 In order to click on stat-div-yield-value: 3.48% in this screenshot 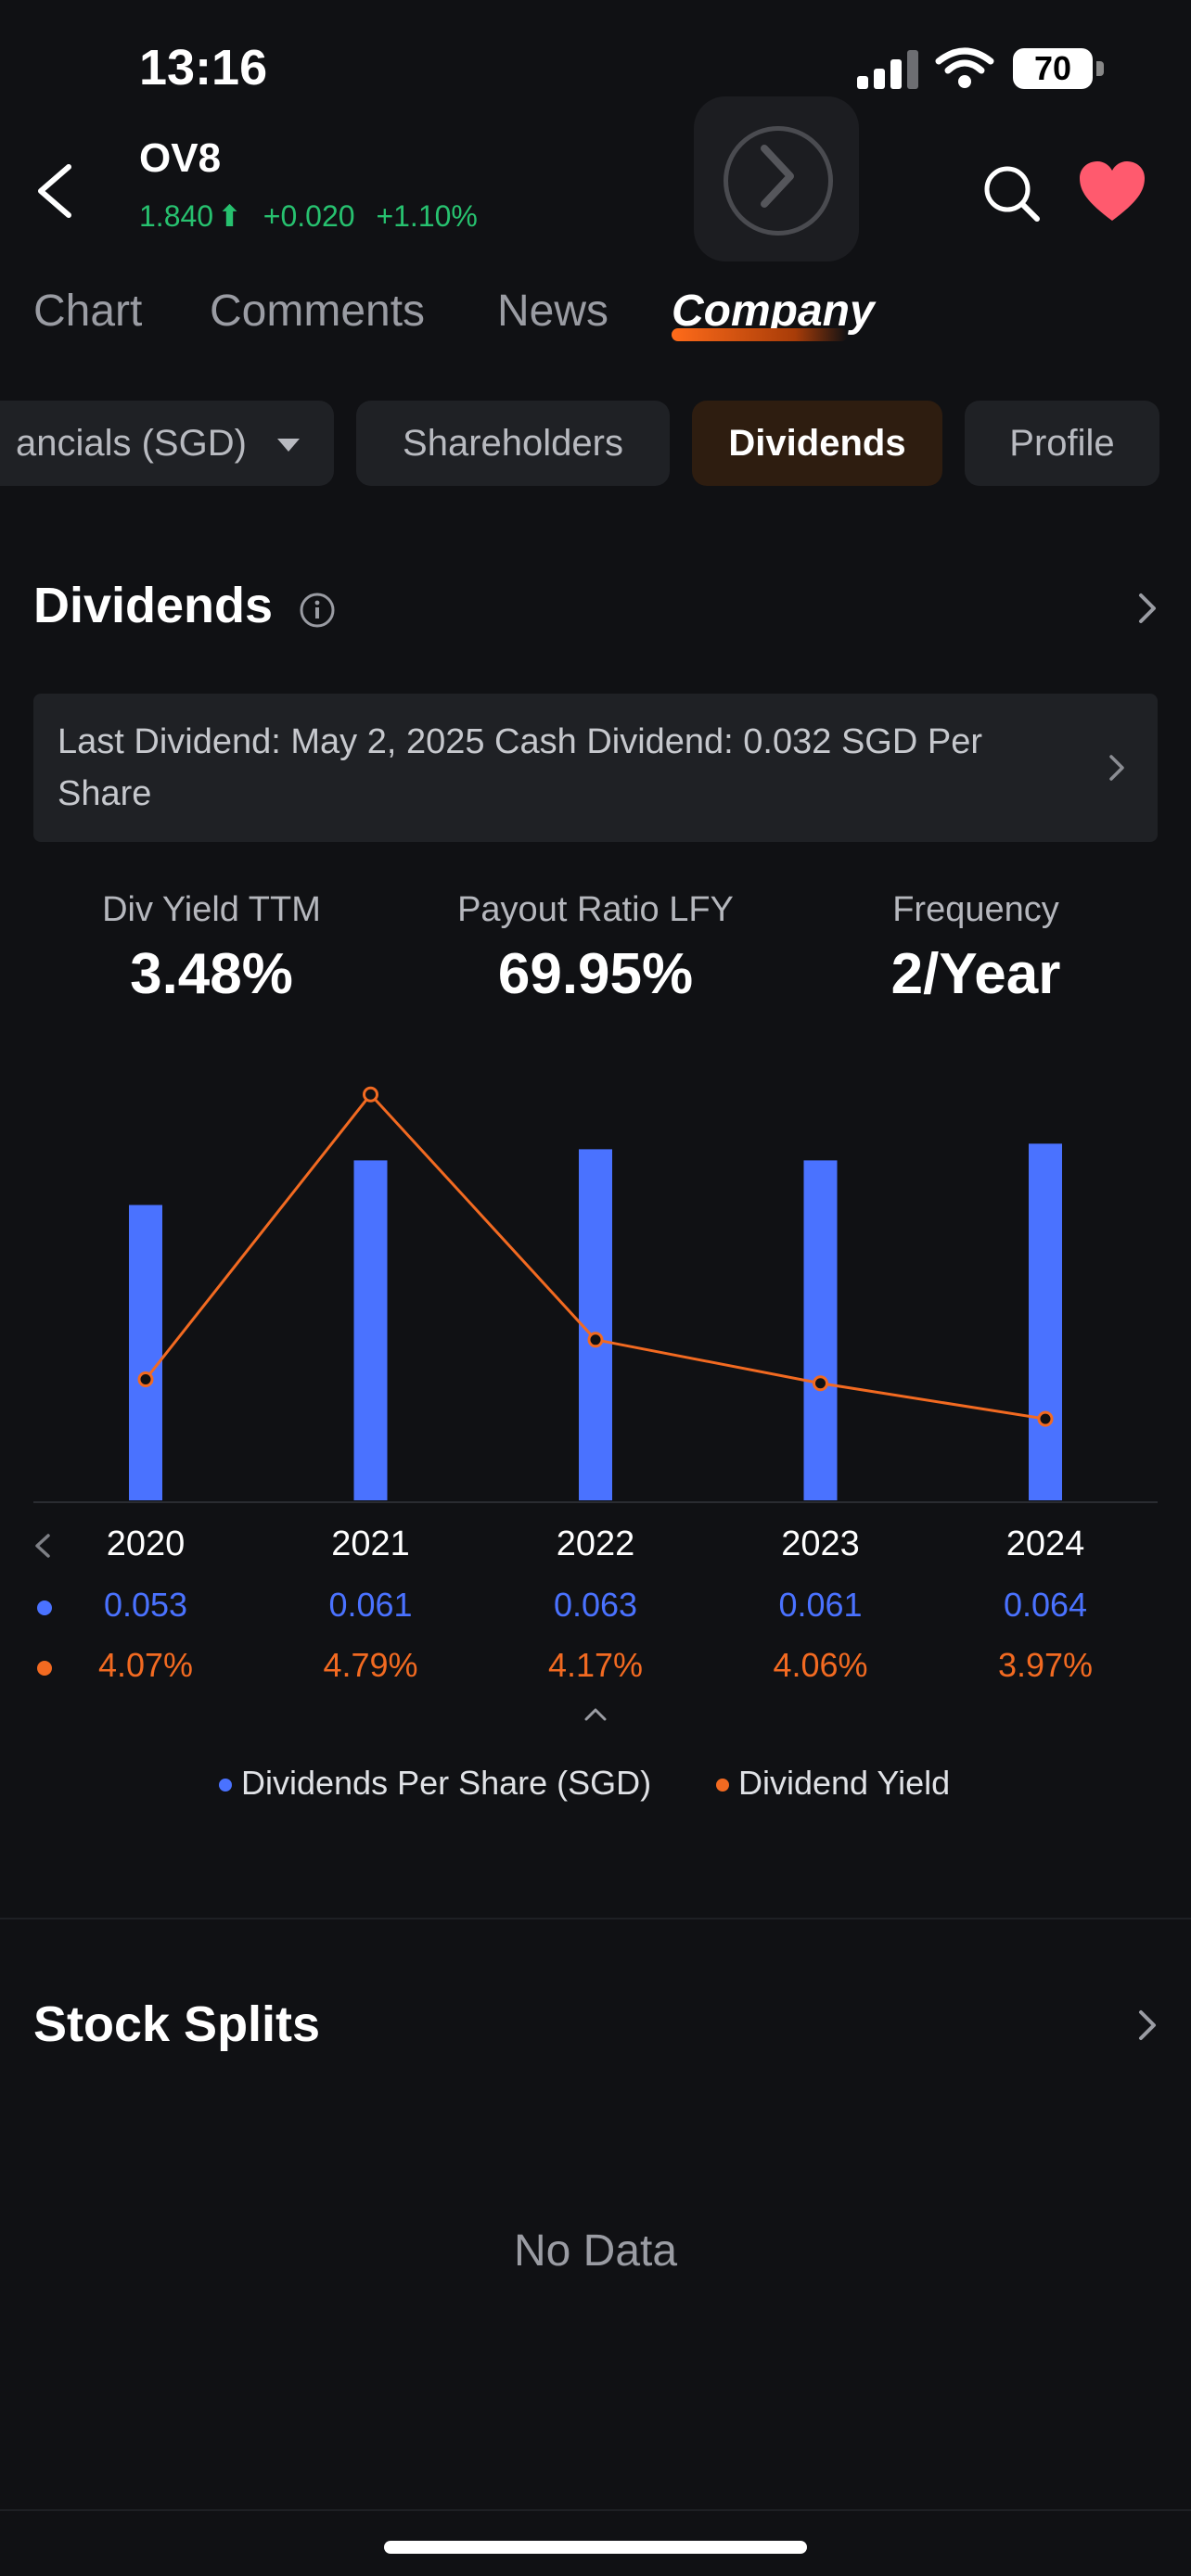, I will do `click(211, 974)`.